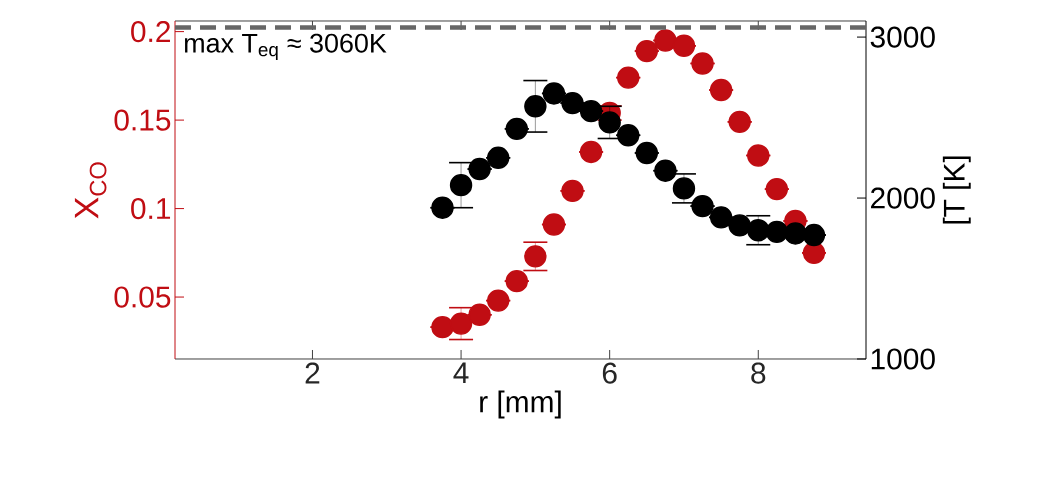  What do you see at coordinates (151, 208) in the screenshot?
I see `y-tick-label: 0.1` at bounding box center [151, 208].